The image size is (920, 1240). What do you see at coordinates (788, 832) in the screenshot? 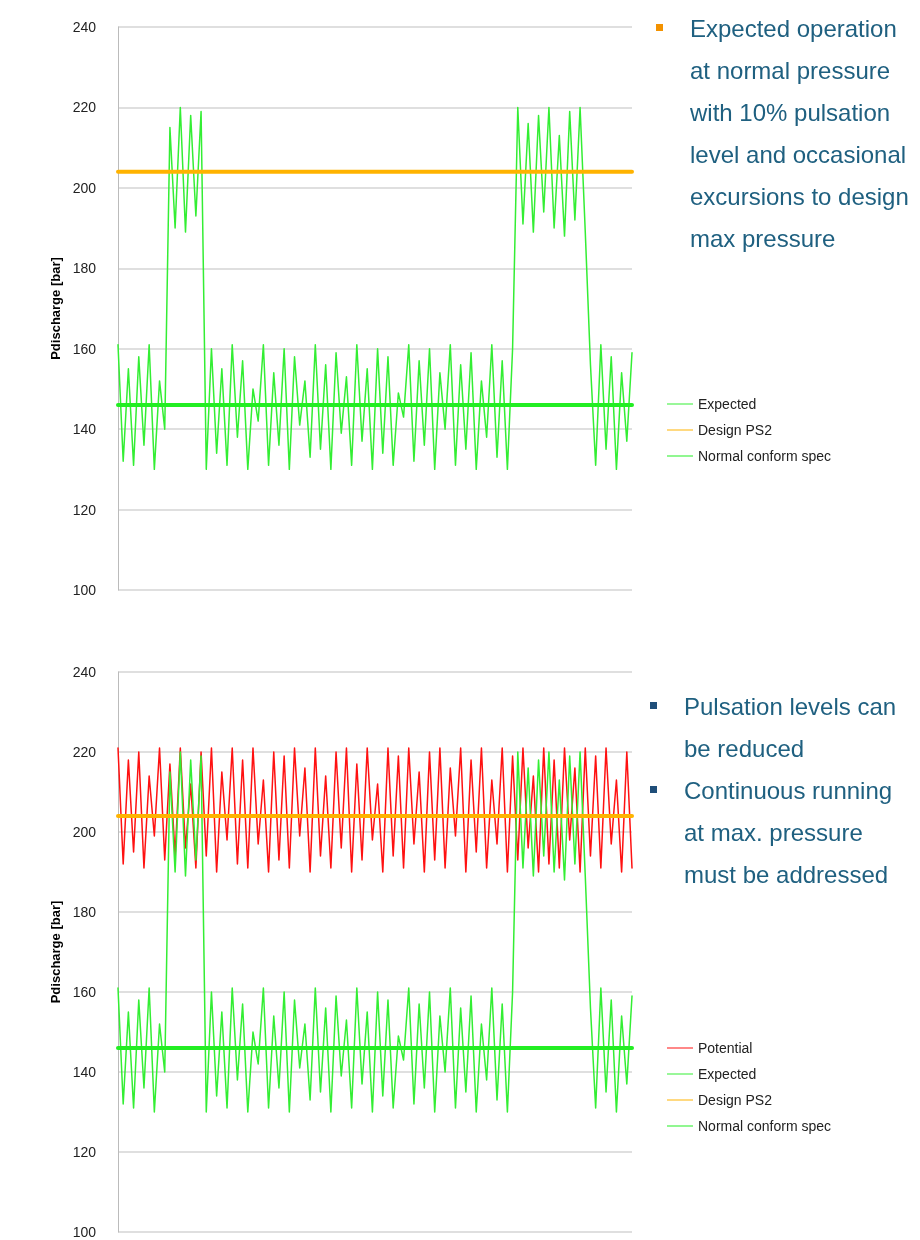
I see `text: Continuous running at max. pressure must be addressed` at bounding box center [788, 832].